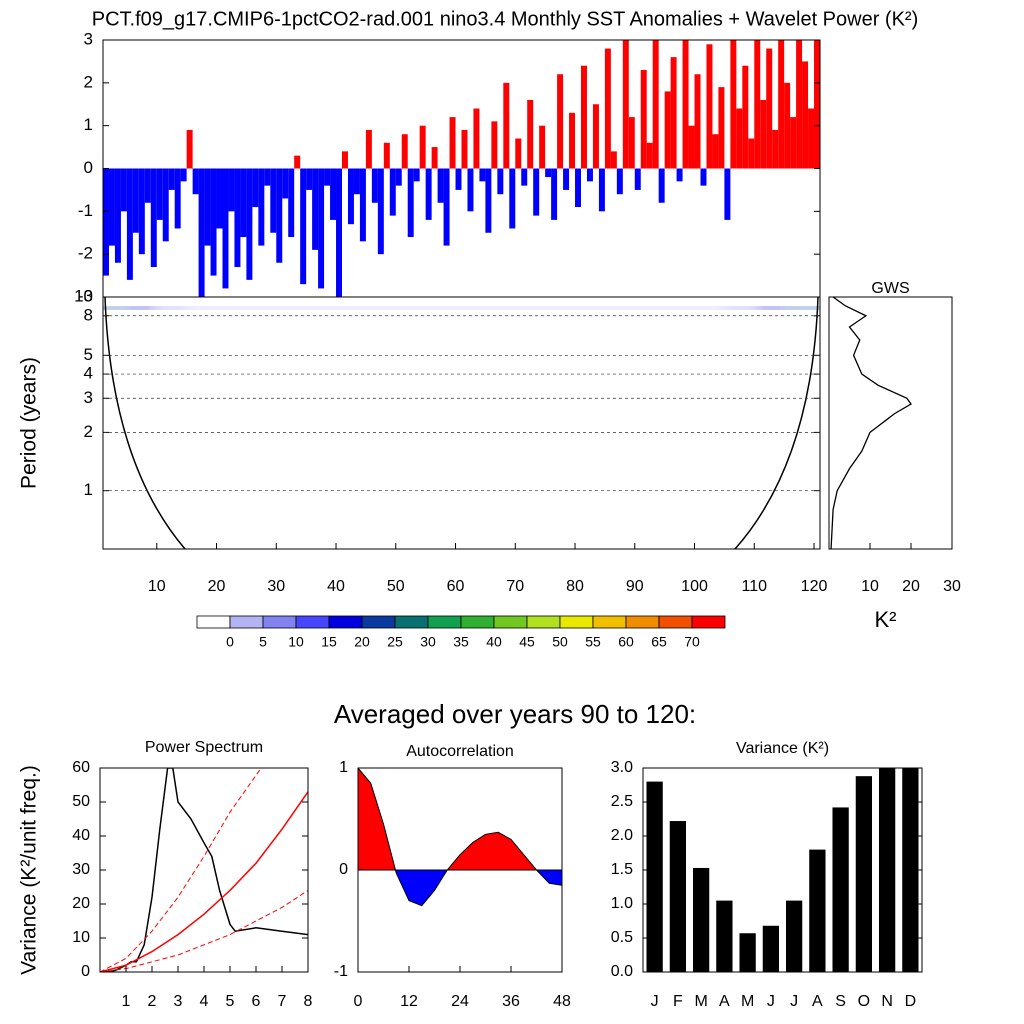 The height and width of the screenshot is (1024, 1024). I want to click on colorbar-label: 25, so click(395, 642).